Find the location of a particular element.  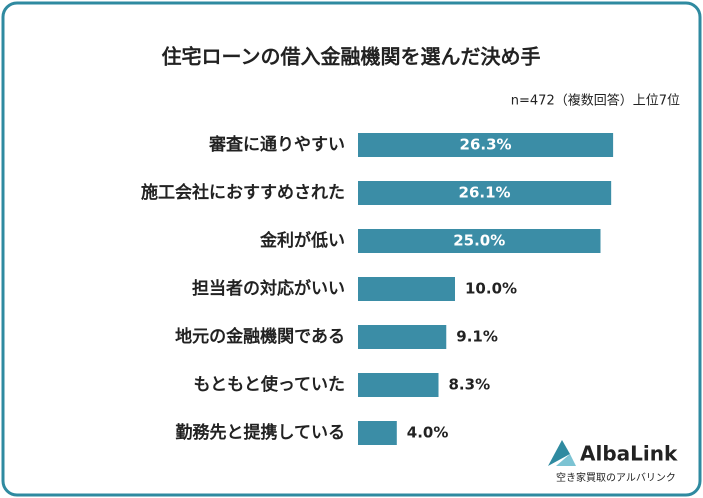

value-label: 10.0% is located at coordinates (491, 289).